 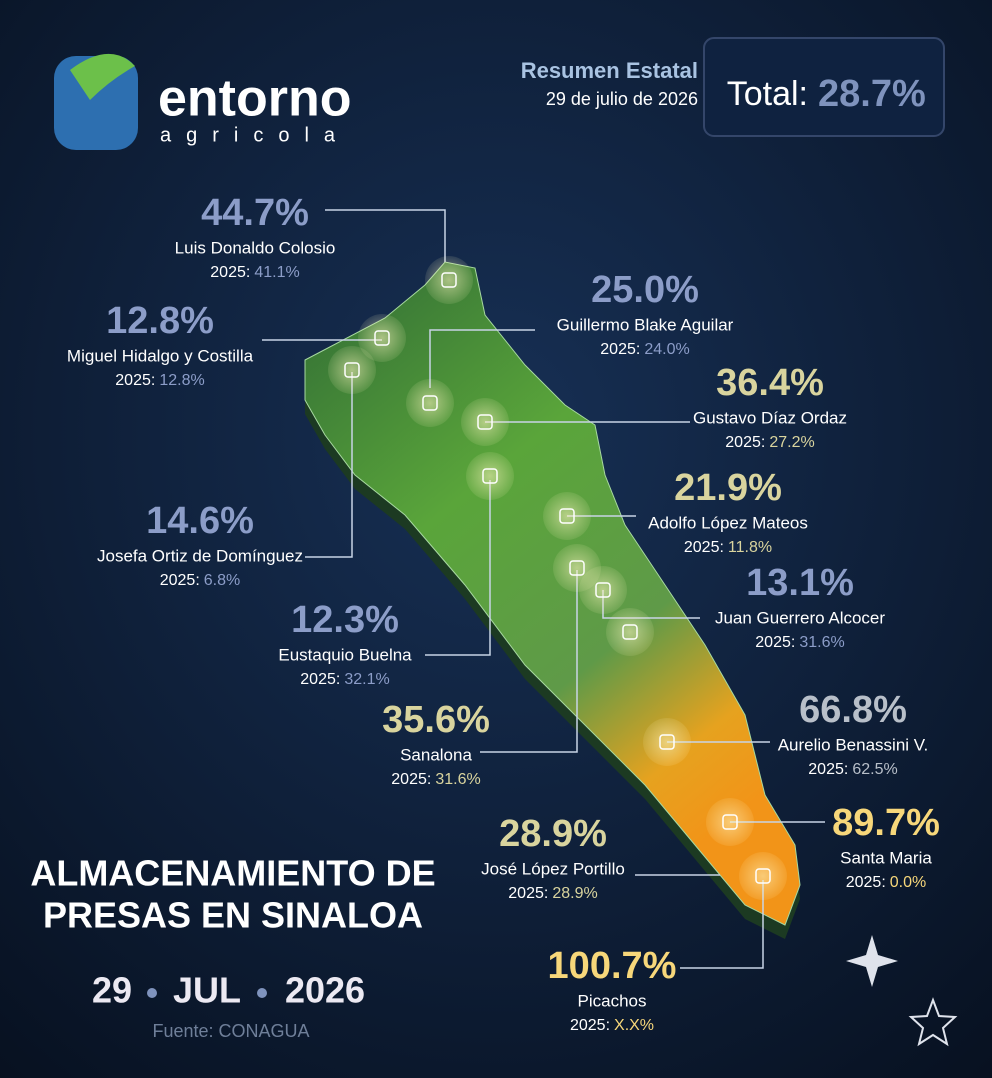 I want to click on dam-value: 25.0%, so click(x=645, y=290).